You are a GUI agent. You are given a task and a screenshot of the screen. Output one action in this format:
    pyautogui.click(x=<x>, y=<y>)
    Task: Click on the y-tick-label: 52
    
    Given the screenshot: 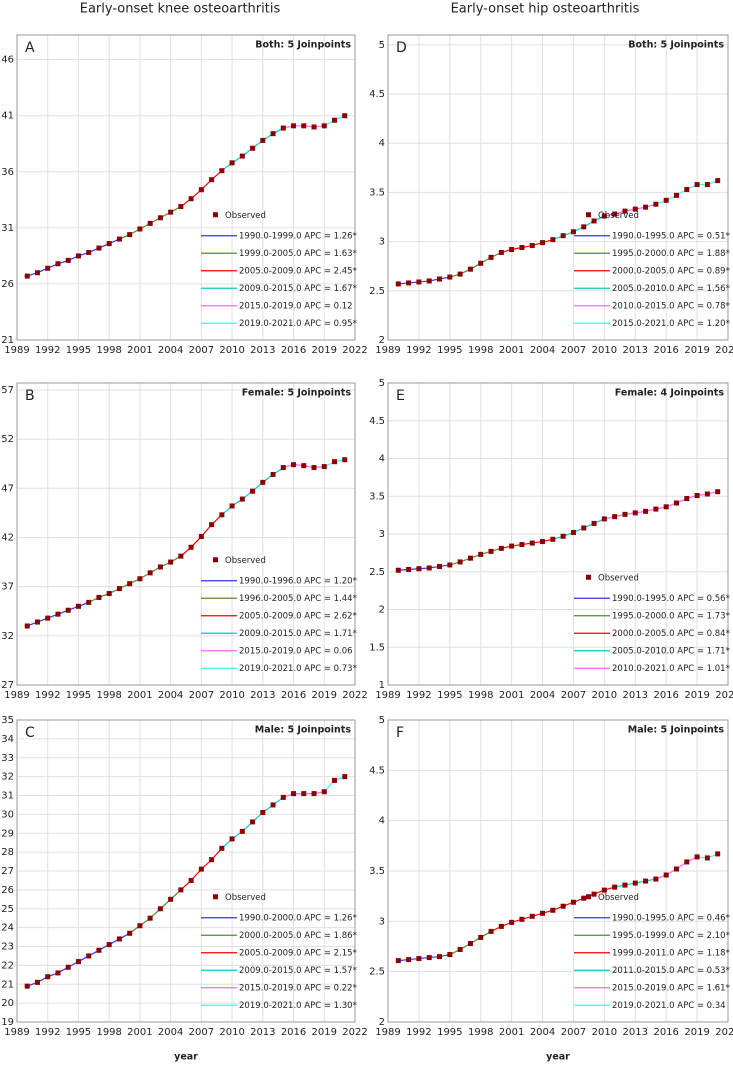 What is the action you would take?
    pyautogui.click(x=7, y=439)
    